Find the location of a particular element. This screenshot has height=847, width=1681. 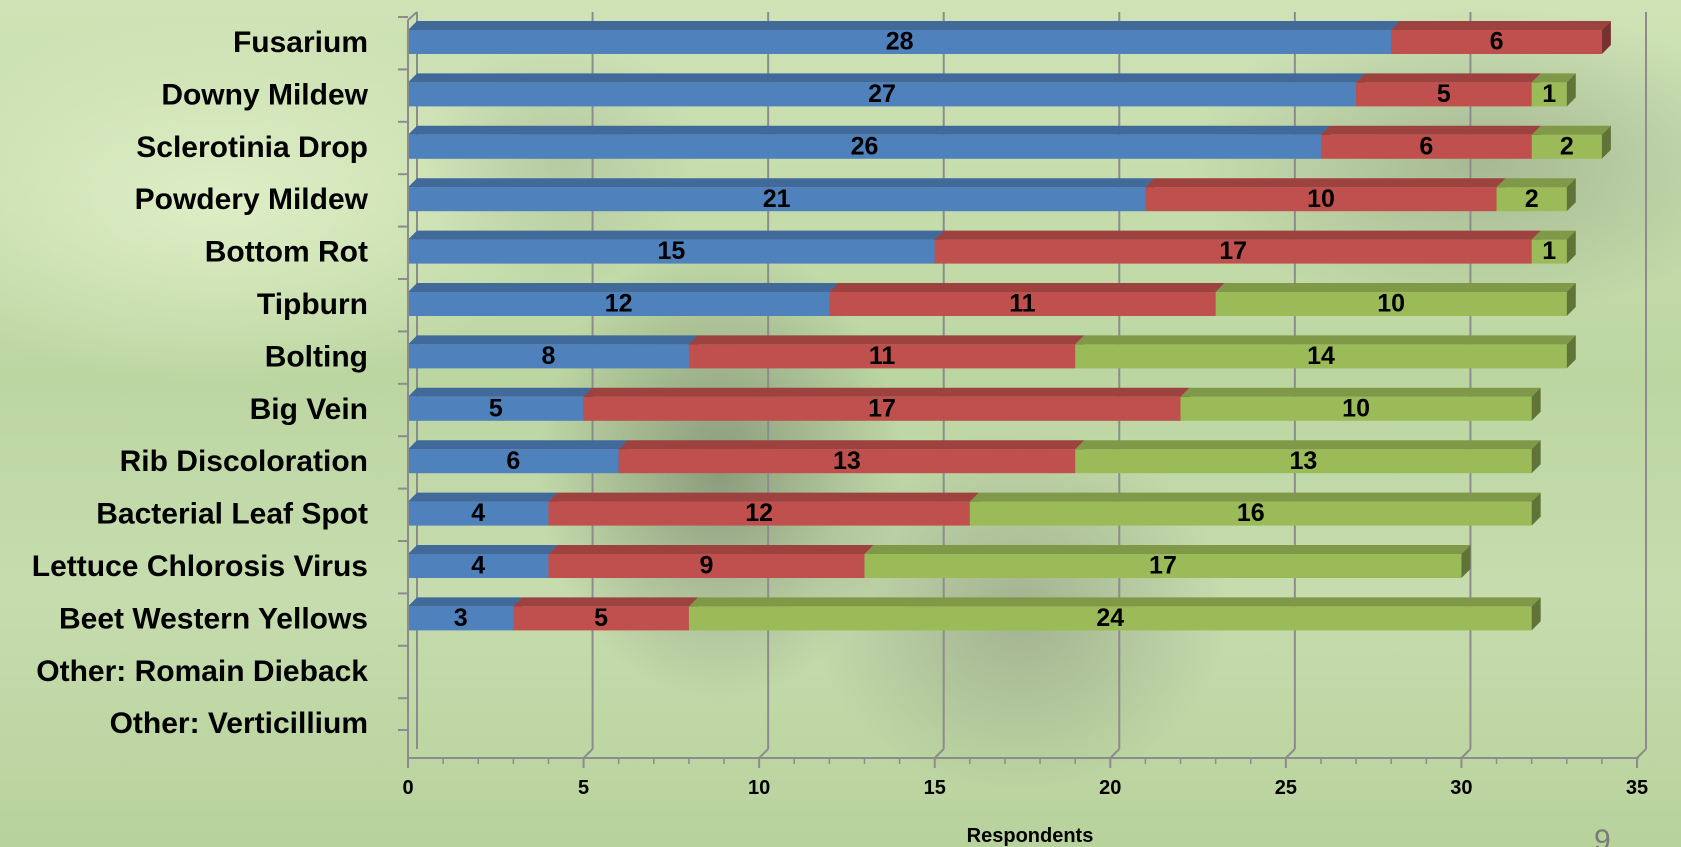

x-tick-label: 10 is located at coordinates (759, 788).